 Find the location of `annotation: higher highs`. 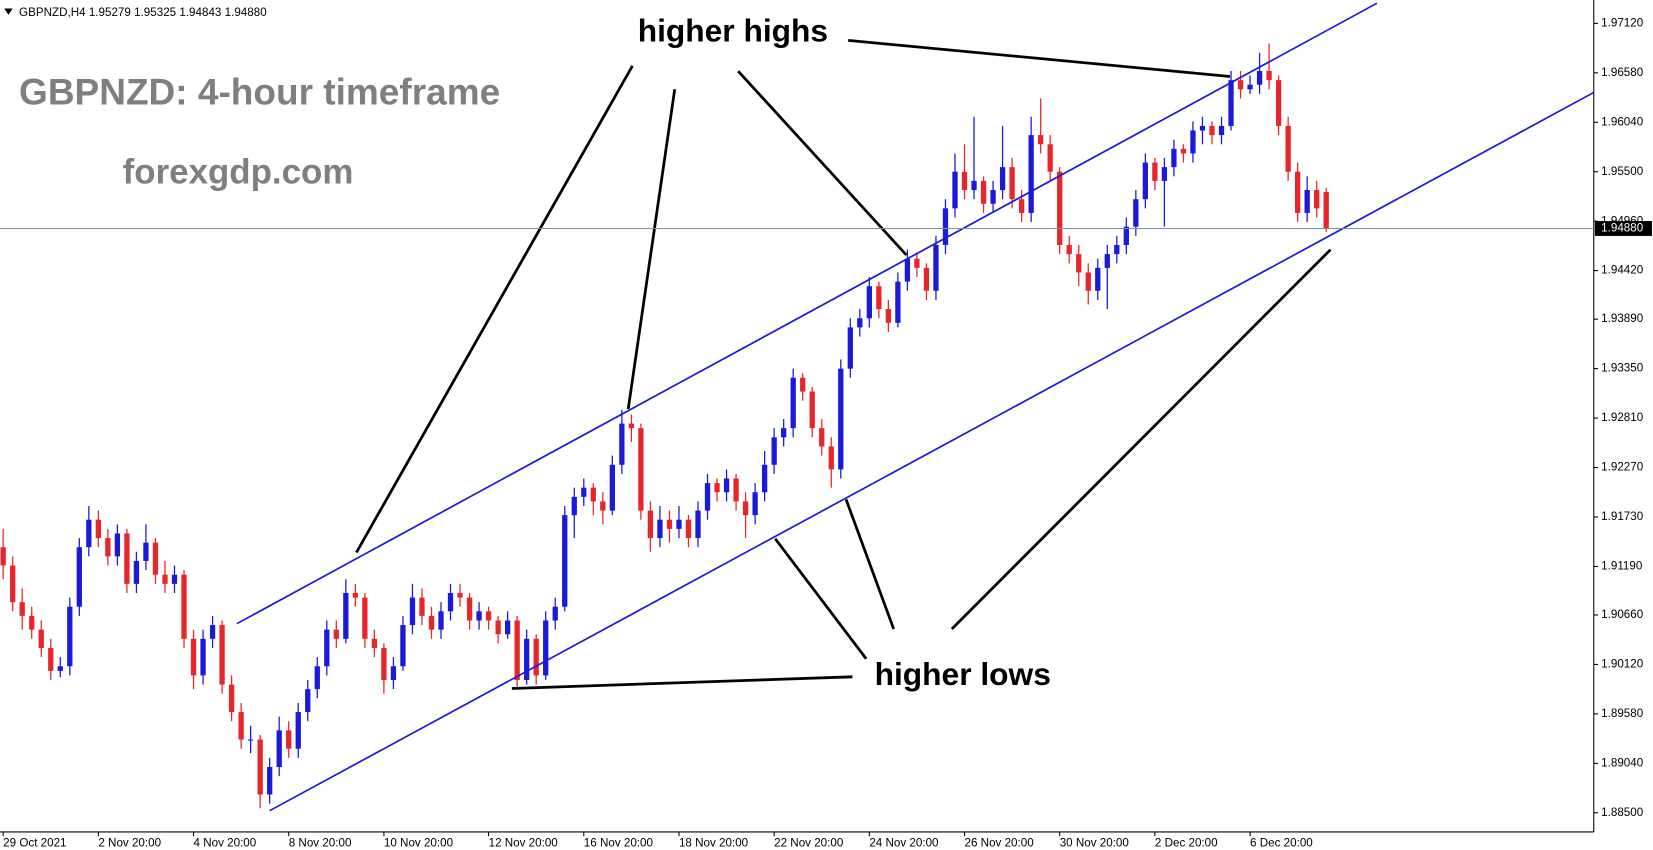

annotation: higher highs is located at coordinates (733, 30).